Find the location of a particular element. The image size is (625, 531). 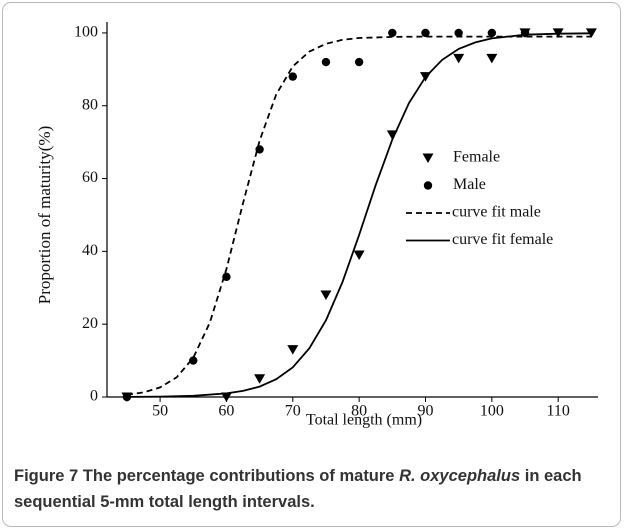

legend-label: curve fit male is located at coordinates (496, 212).